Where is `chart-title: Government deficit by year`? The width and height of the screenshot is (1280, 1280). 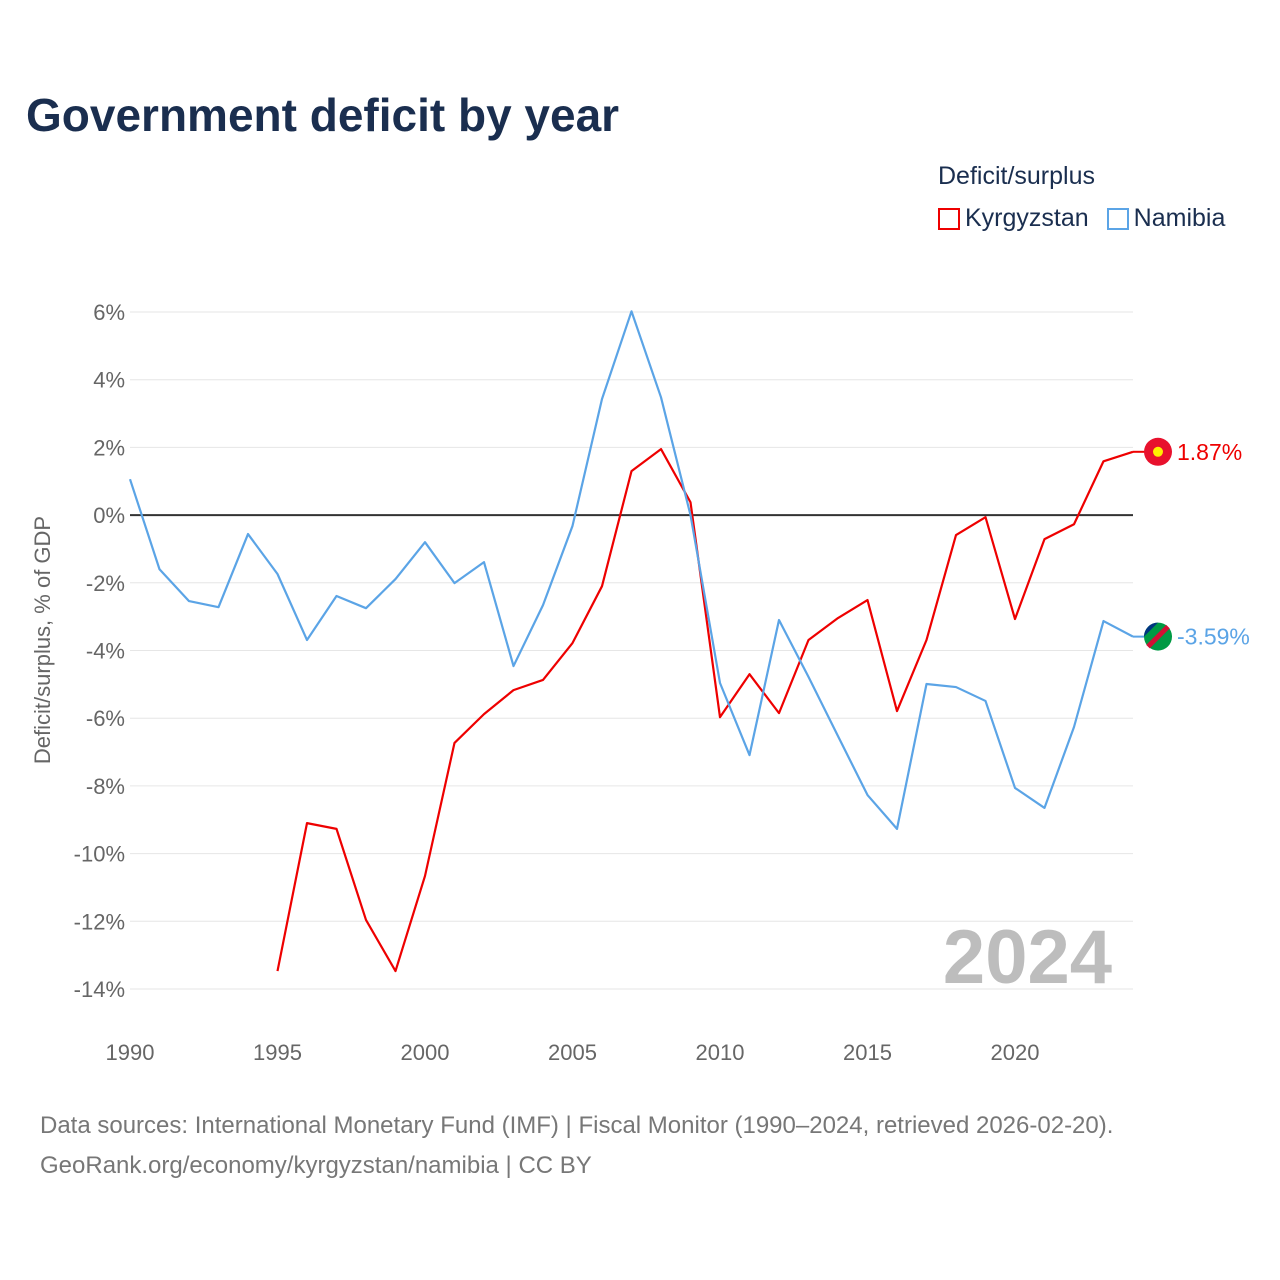 chart-title: Government deficit by year is located at coordinates (323, 115).